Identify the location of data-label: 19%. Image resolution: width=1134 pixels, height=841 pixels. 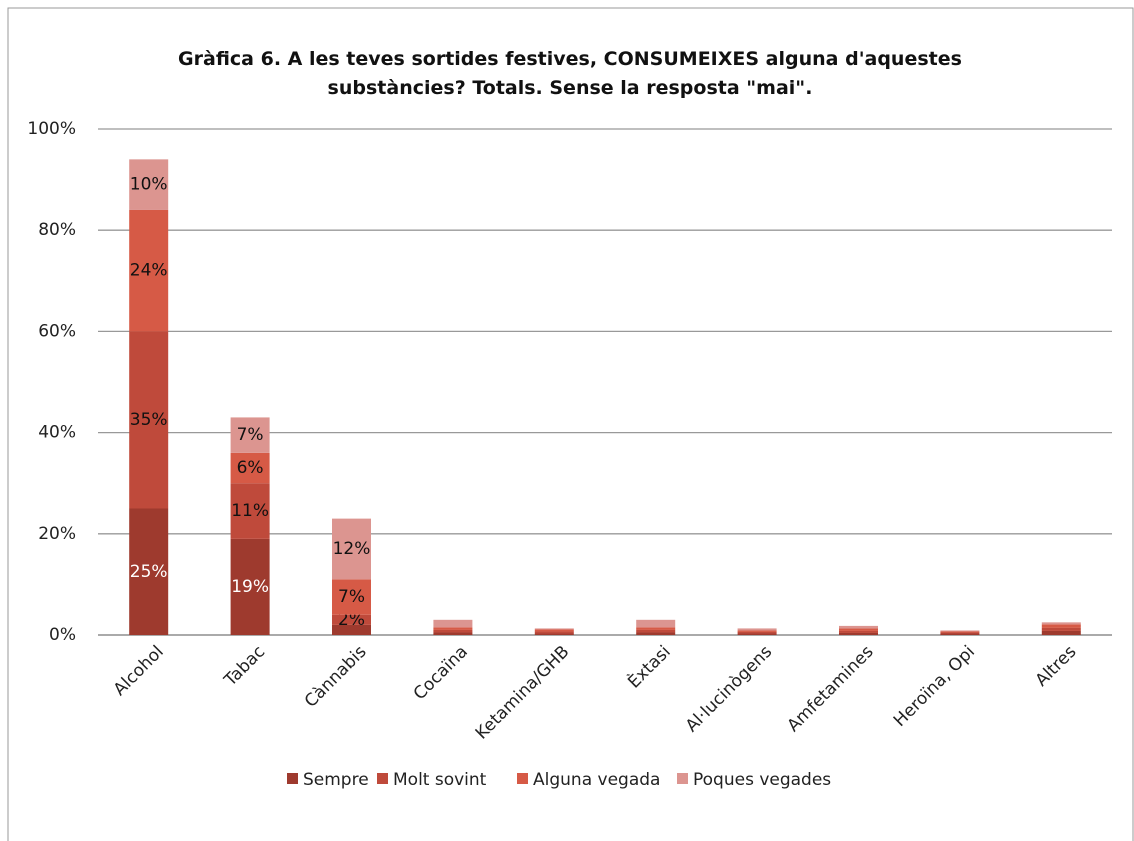
(250, 587).